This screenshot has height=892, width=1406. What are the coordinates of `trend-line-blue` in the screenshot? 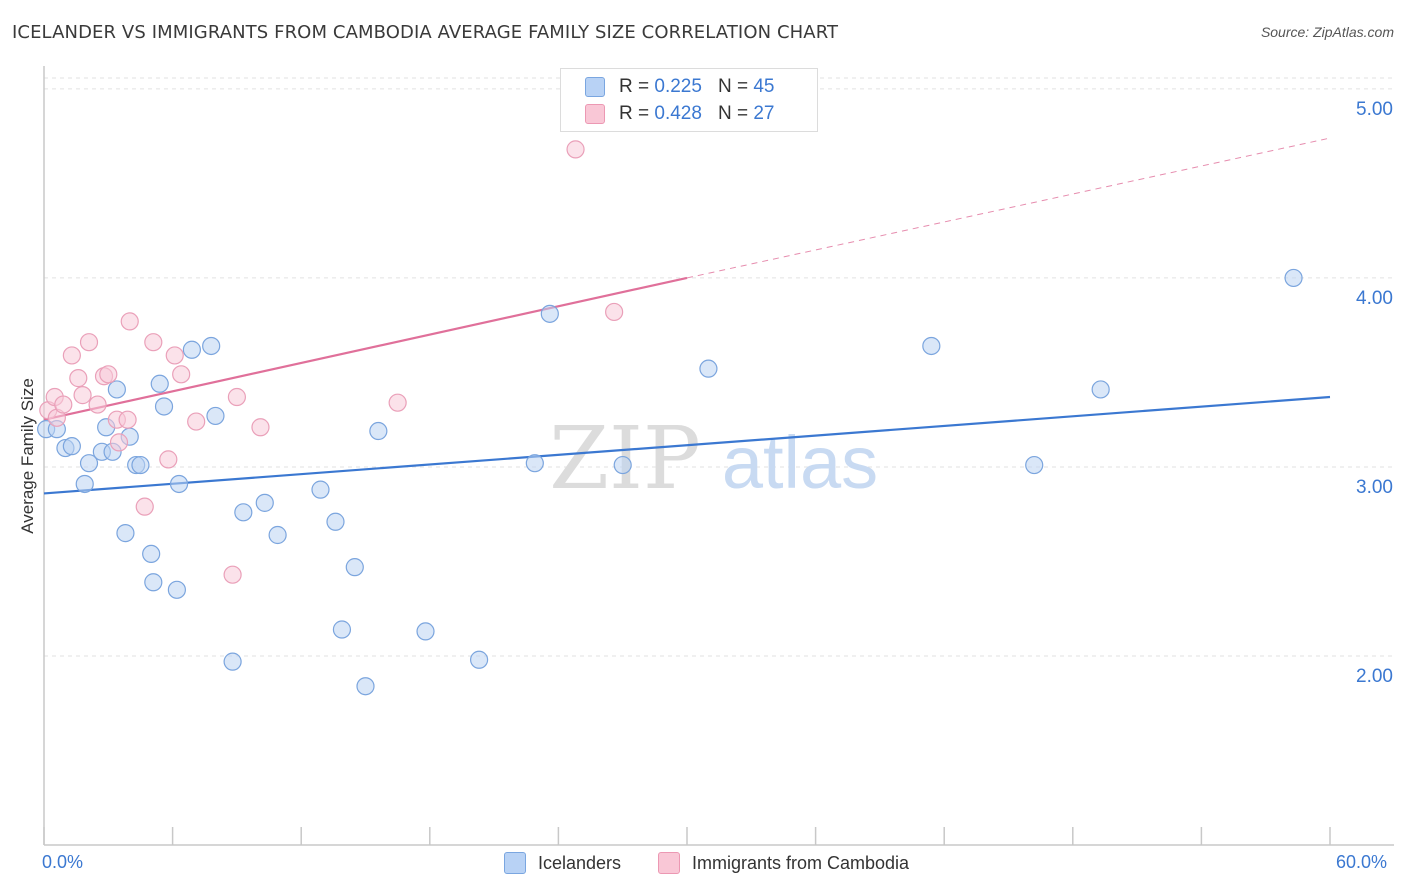 It's located at (687, 445).